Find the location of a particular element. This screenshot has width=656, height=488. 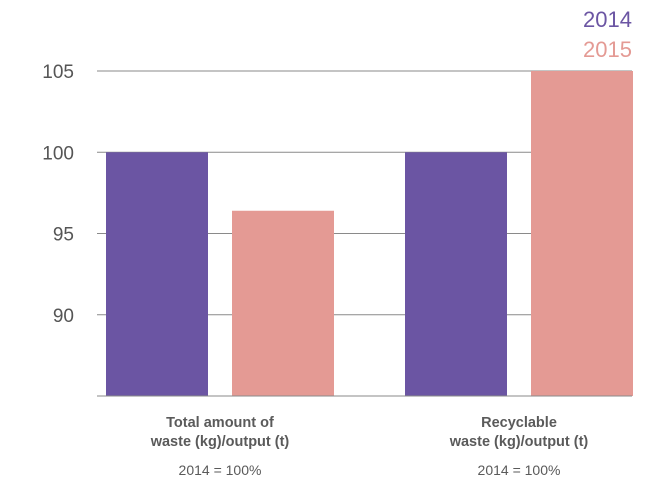

y-axis-ticks: 90 95 100 105 is located at coordinates (58, 194).